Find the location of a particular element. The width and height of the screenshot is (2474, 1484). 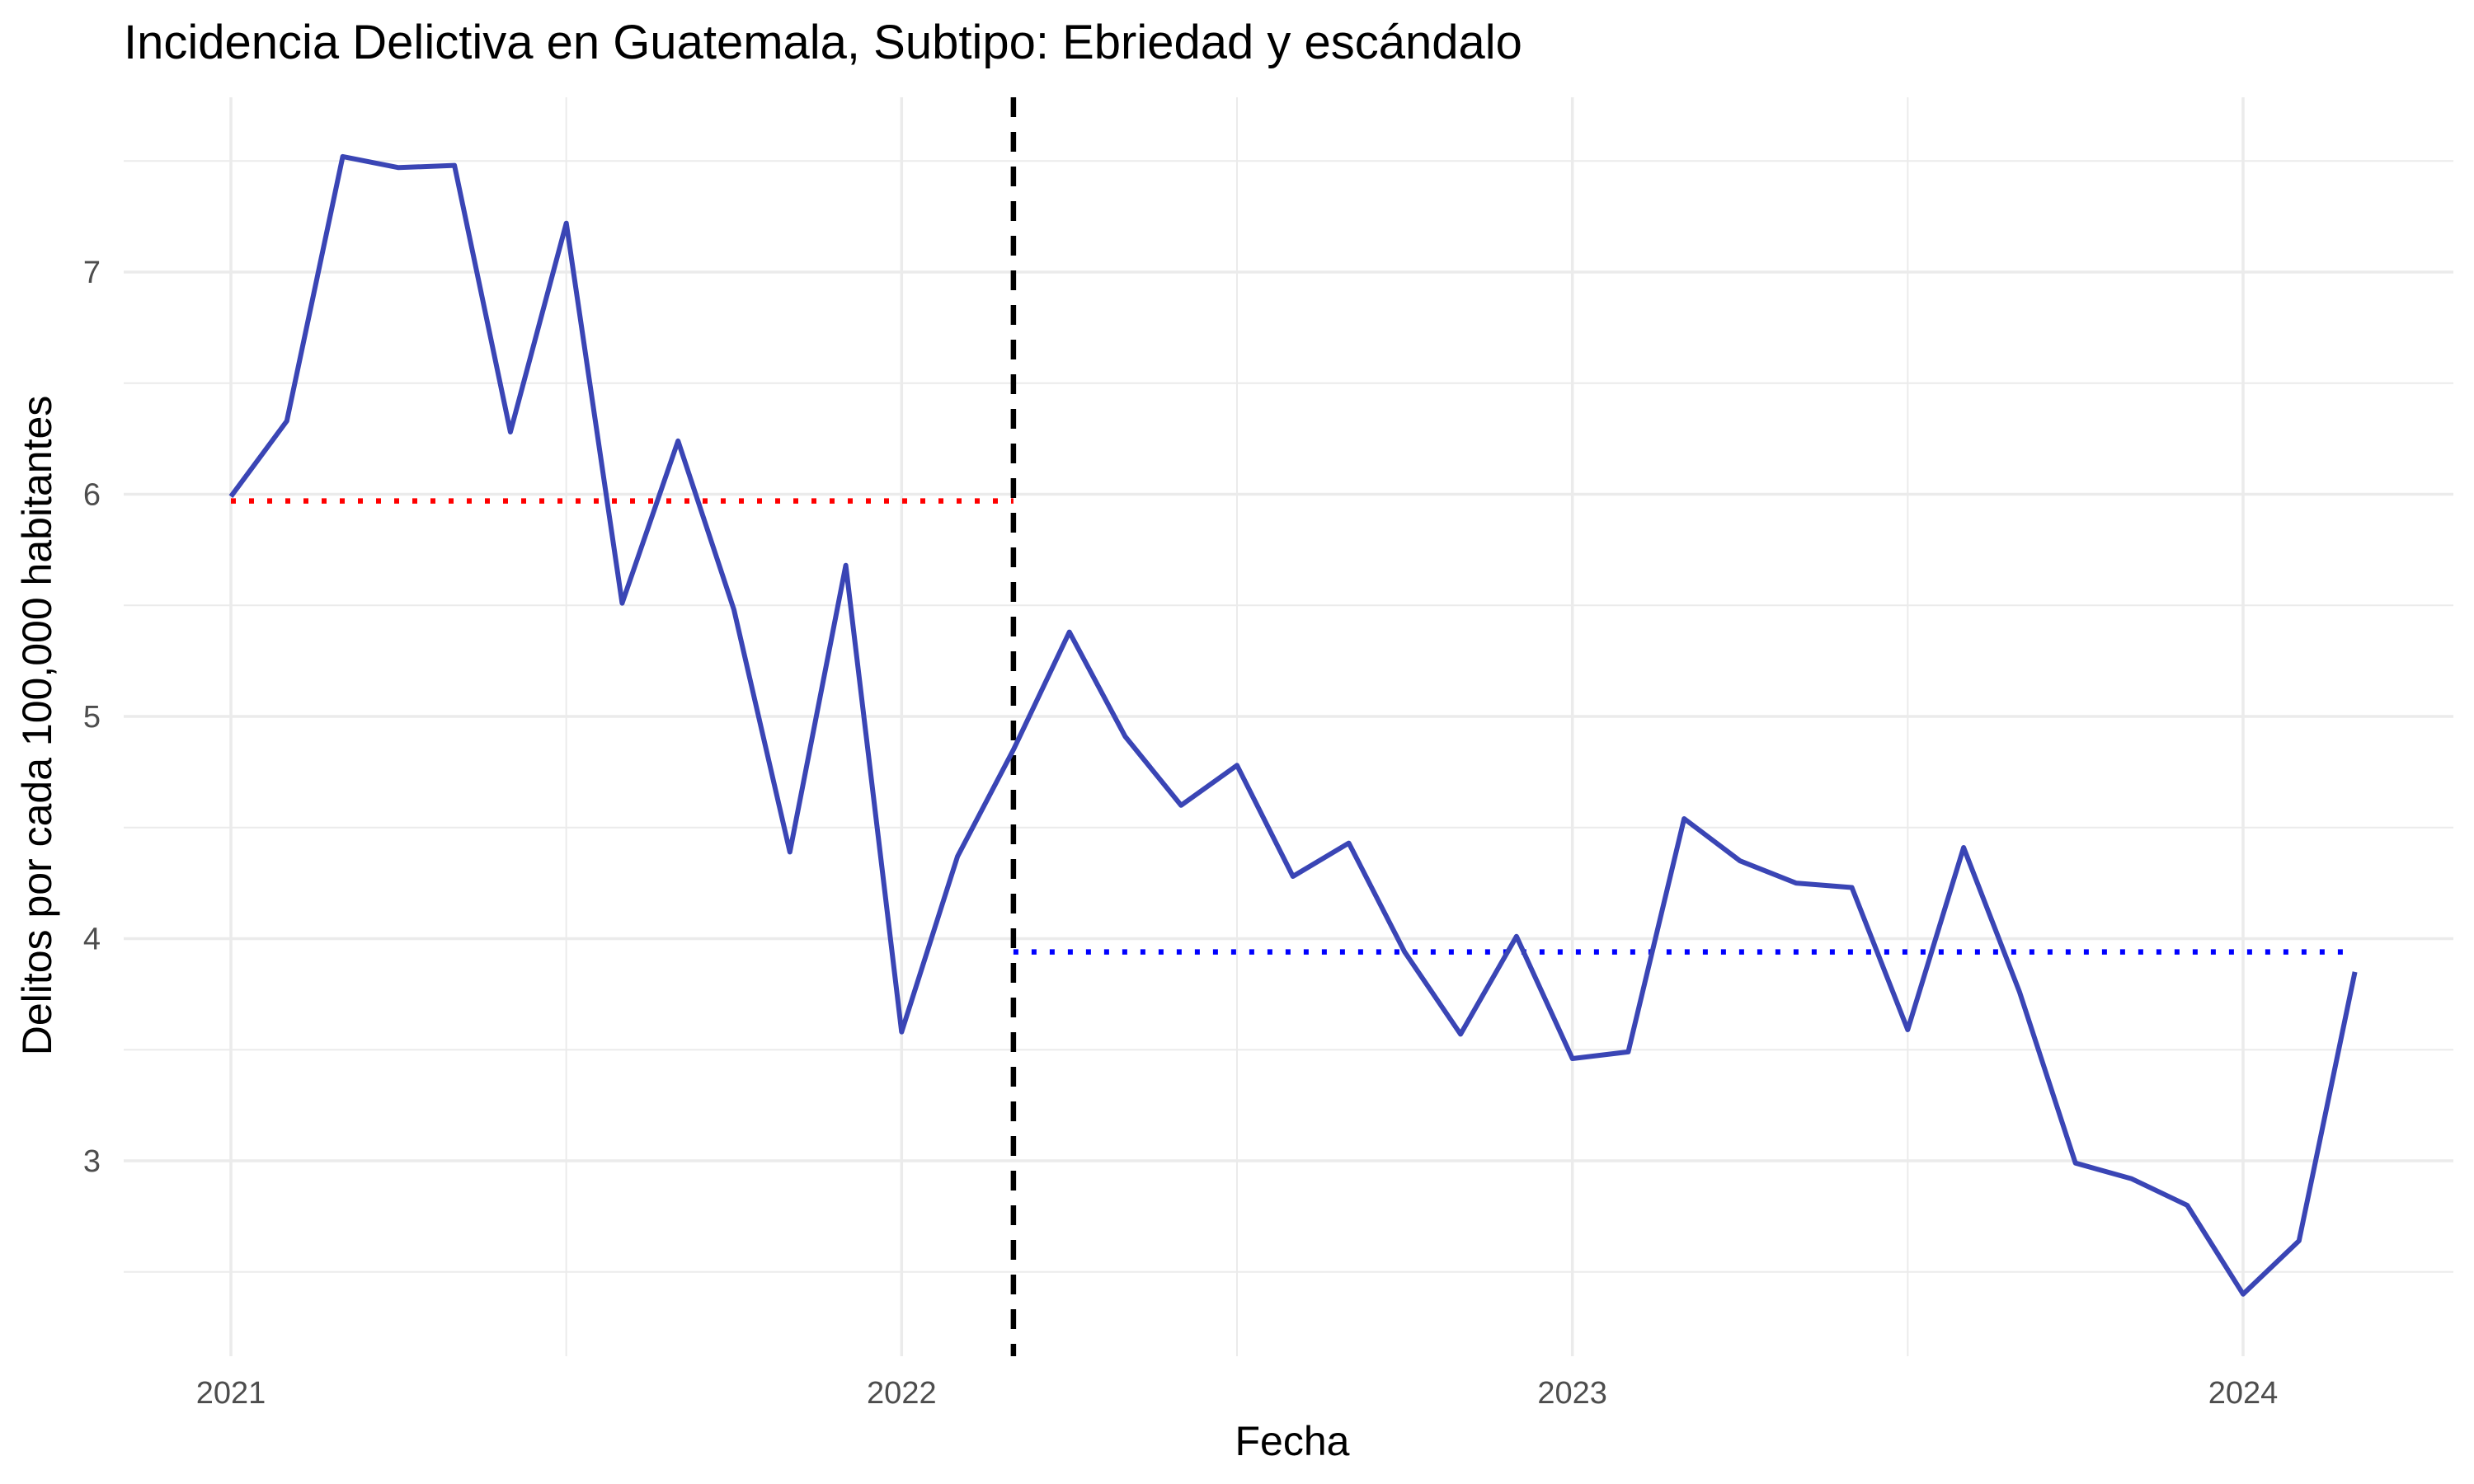

y-axis-ticks: 3 4 5 6 7 is located at coordinates (92, 717).